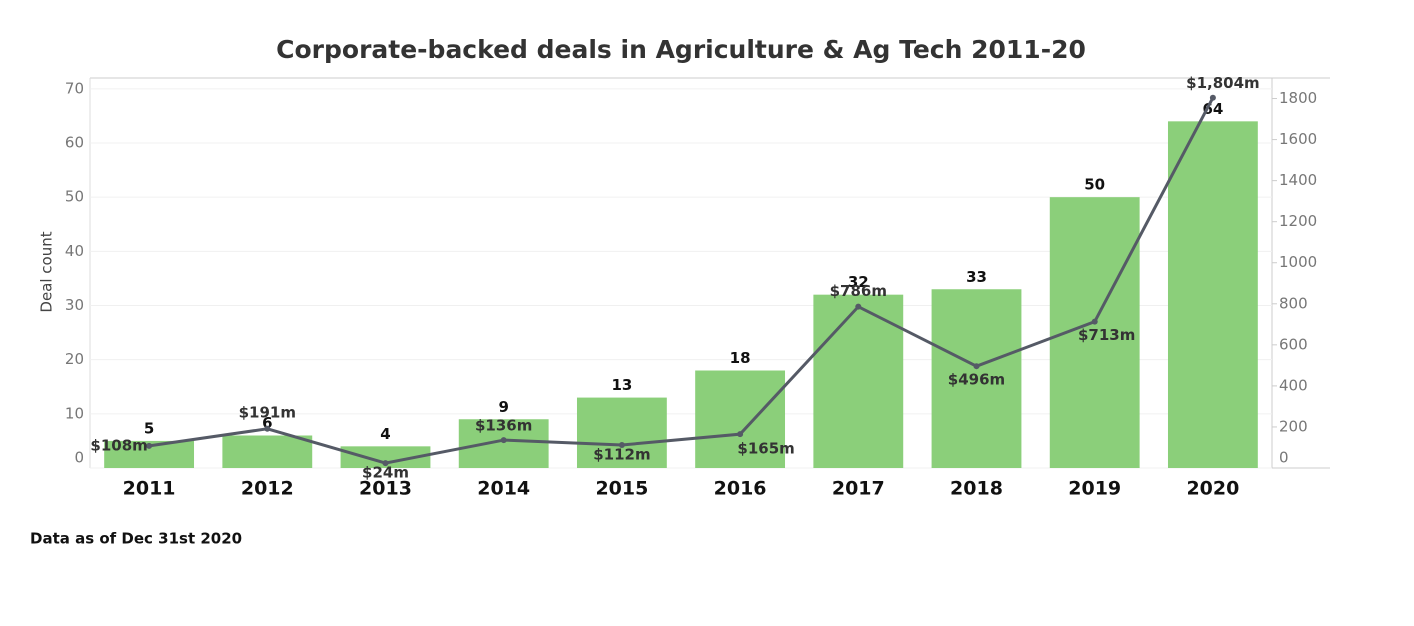 The width and height of the screenshot is (1414, 626). Describe the element at coordinates (1298, 139) in the screenshot. I see `y2-tick-label: 1600` at that location.